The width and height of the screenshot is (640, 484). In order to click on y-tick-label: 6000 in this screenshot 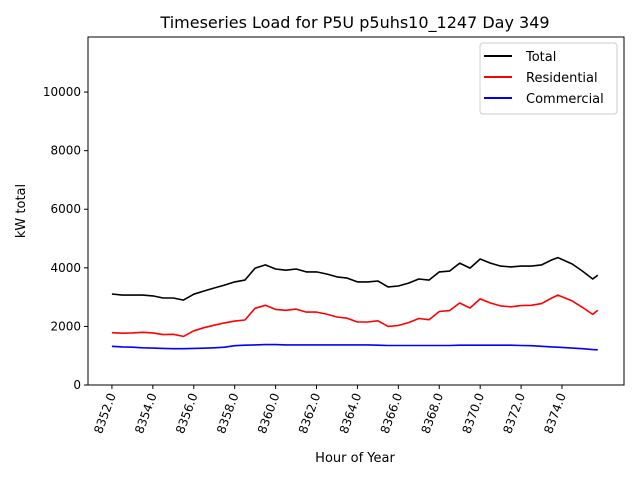, I will do `click(65, 209)`.